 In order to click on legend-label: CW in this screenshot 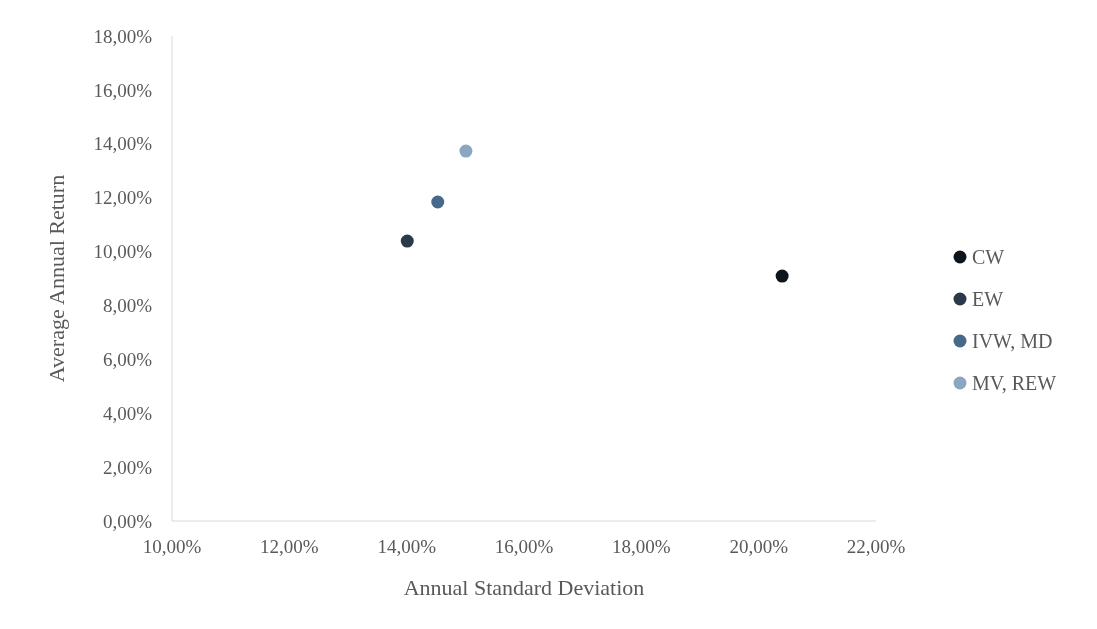, I will do `click(988, 257)`.